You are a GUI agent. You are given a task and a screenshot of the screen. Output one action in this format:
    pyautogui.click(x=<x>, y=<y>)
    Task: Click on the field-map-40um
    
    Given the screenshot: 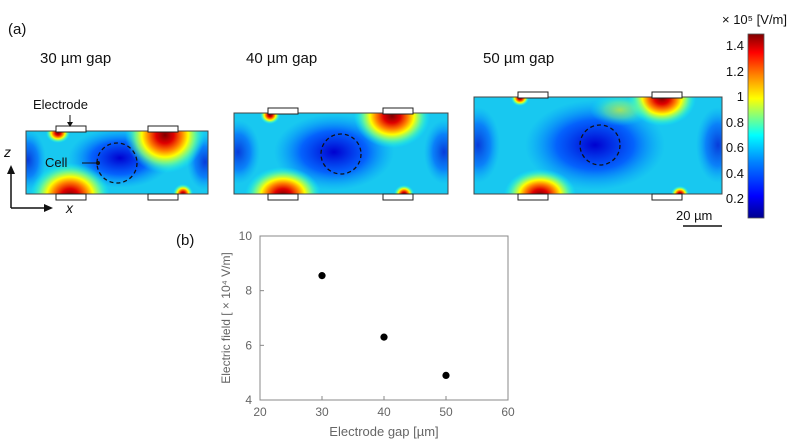 What is the action you would take?
    pyautogui.click(x=341, y=154)
    